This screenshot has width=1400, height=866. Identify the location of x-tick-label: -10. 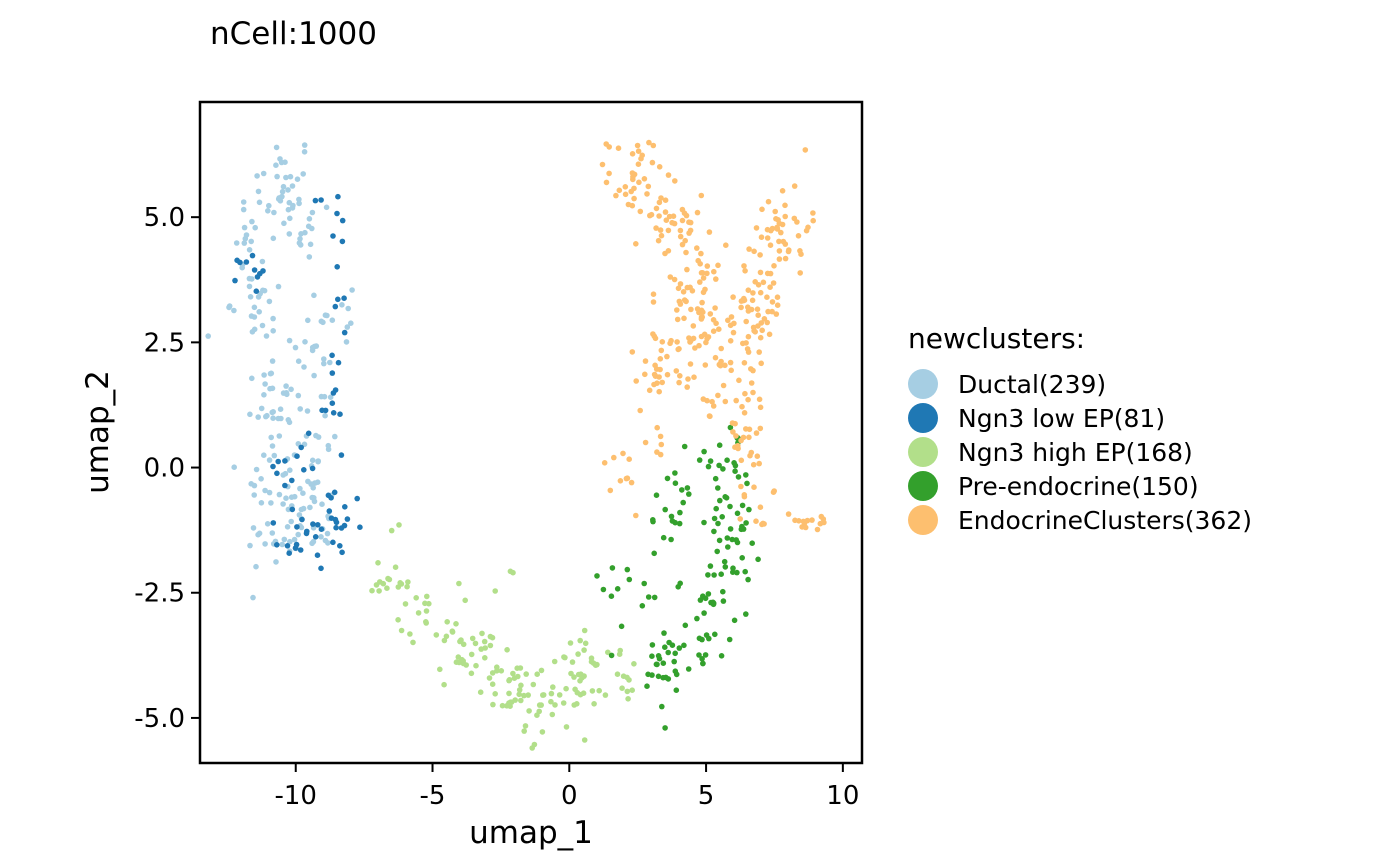
(296, 796).